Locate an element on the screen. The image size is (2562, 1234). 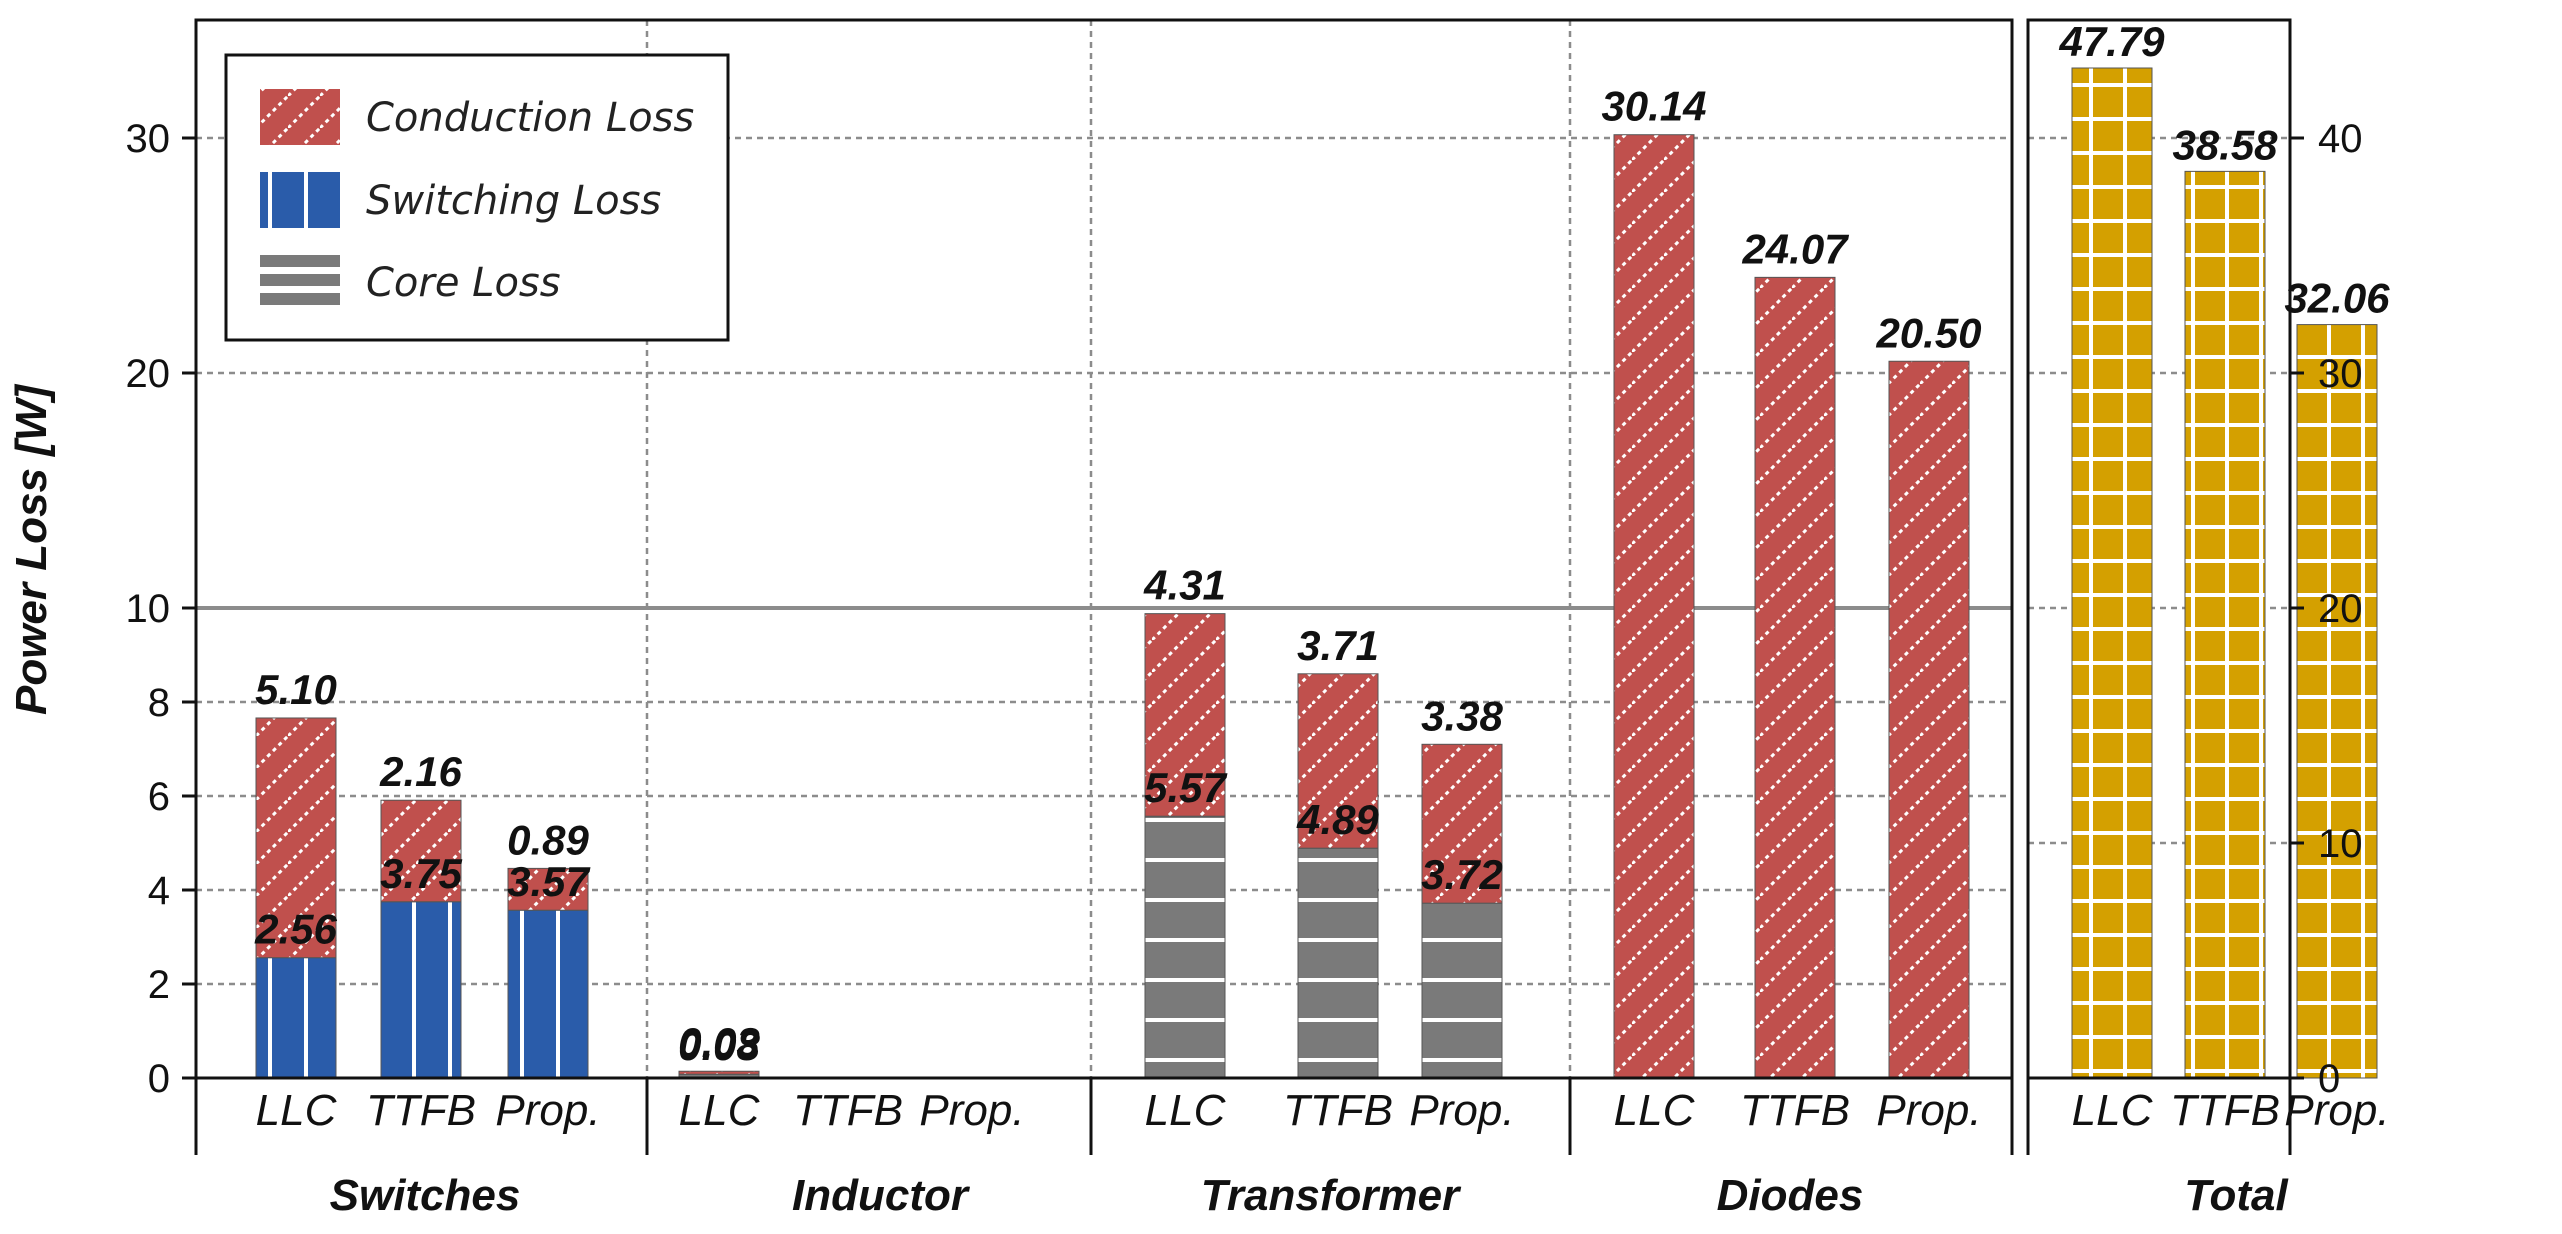
right-tick-label: 10 is located at coordinates (2340, 844).